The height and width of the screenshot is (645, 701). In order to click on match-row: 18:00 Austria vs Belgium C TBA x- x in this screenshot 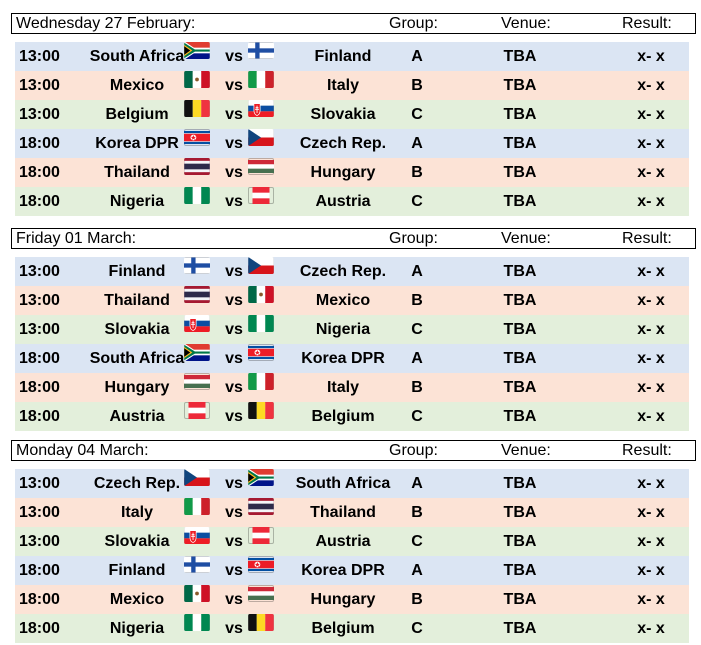, I will do `click(352, 416)`.